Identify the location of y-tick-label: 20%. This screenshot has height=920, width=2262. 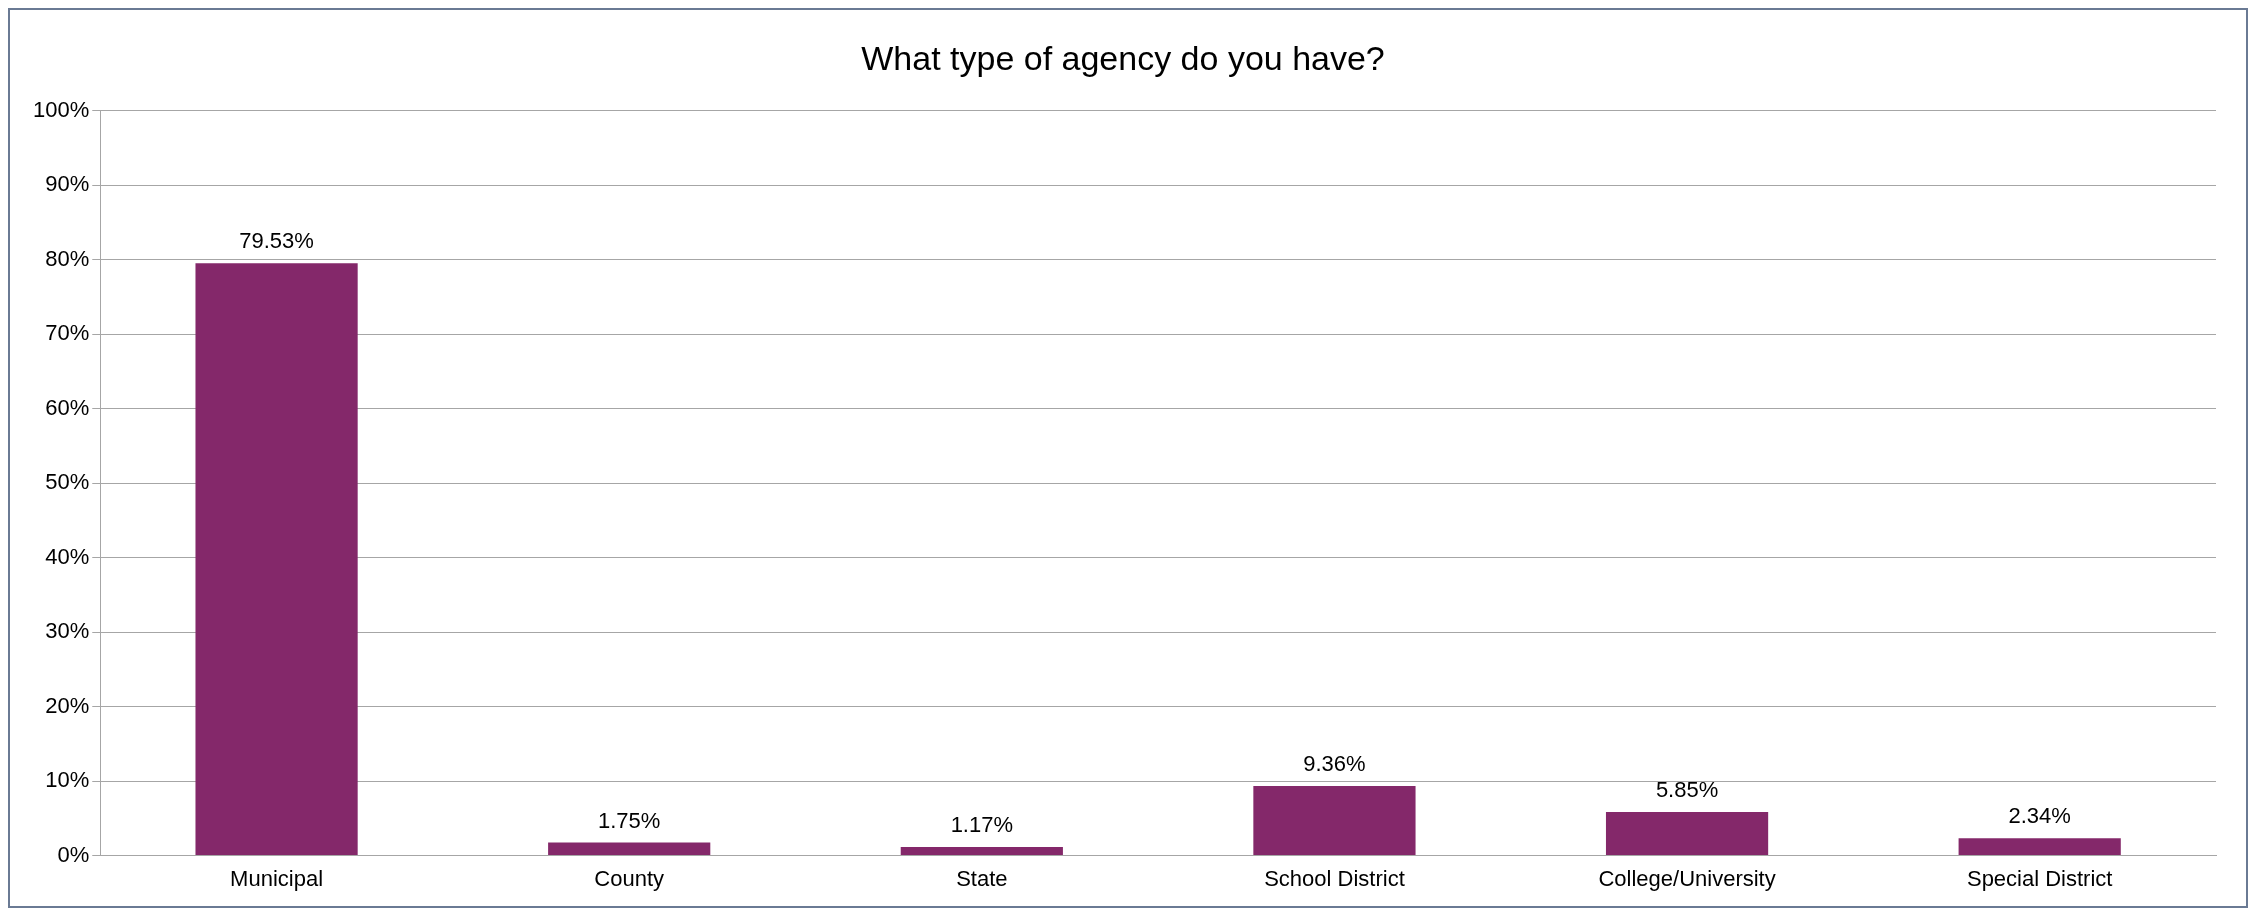
(67, 705).